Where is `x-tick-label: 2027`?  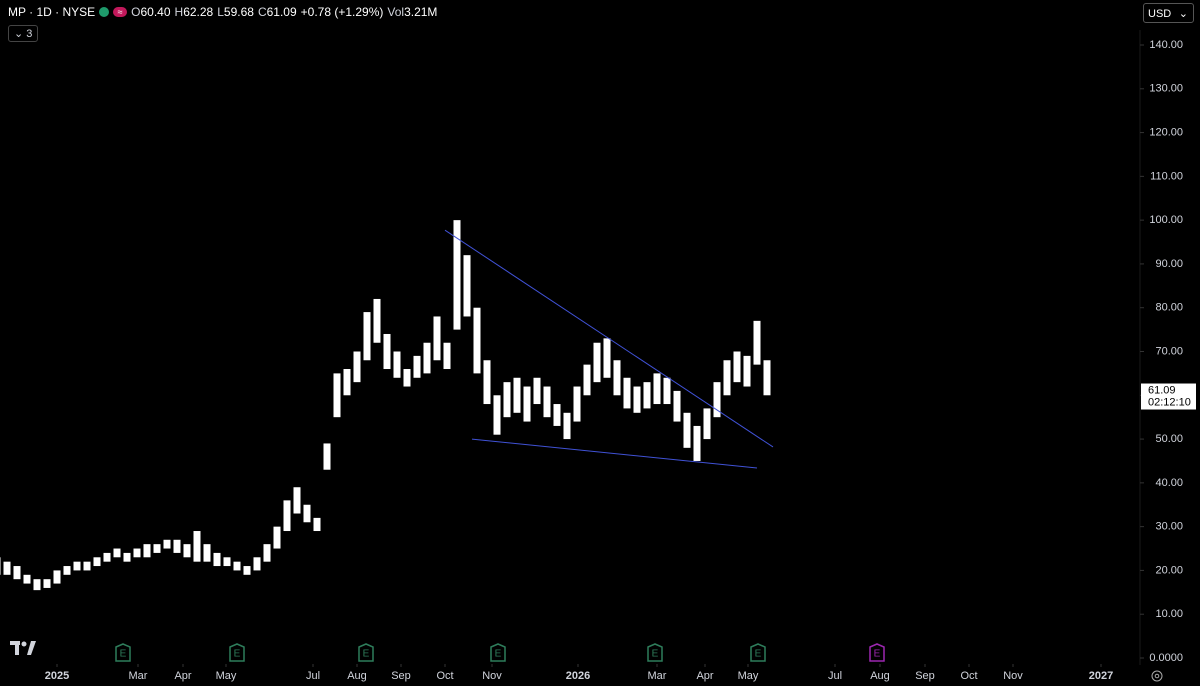
x-tick-label: 2027 is located at coordinates (1101, 676).